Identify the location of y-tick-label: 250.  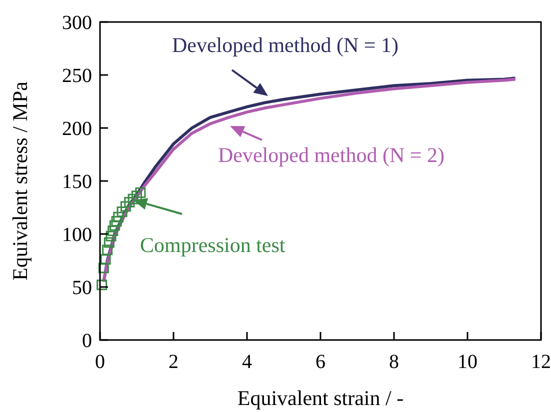
(77, 76).